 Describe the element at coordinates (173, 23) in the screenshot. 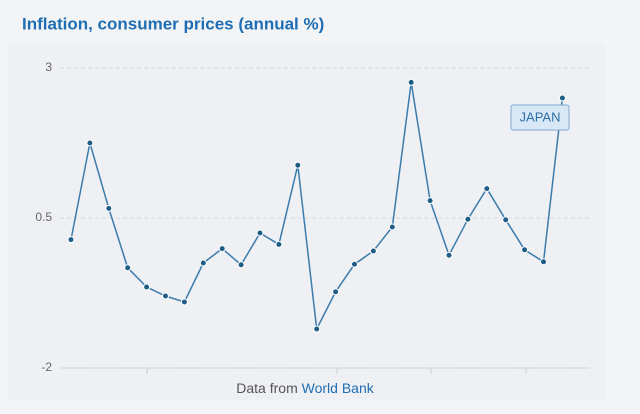

I see `chart-title: Inflation, consumer prices (annual %)` at that location.